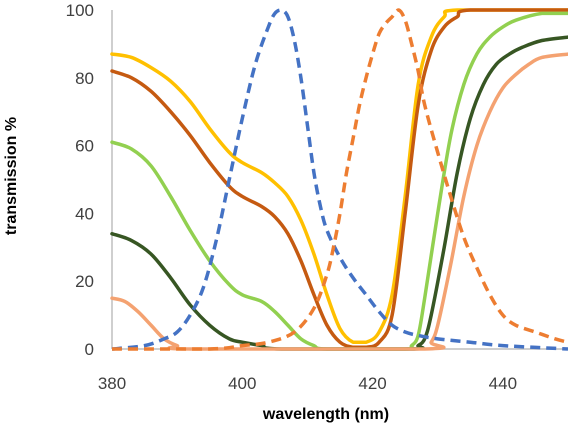 Image resolution: width=568 pixels, height=423 pixels. What do you see at coordinates (372, 383) in the screenshot?
I see `x-tick-label: 420` at bounding box center [372, 383].